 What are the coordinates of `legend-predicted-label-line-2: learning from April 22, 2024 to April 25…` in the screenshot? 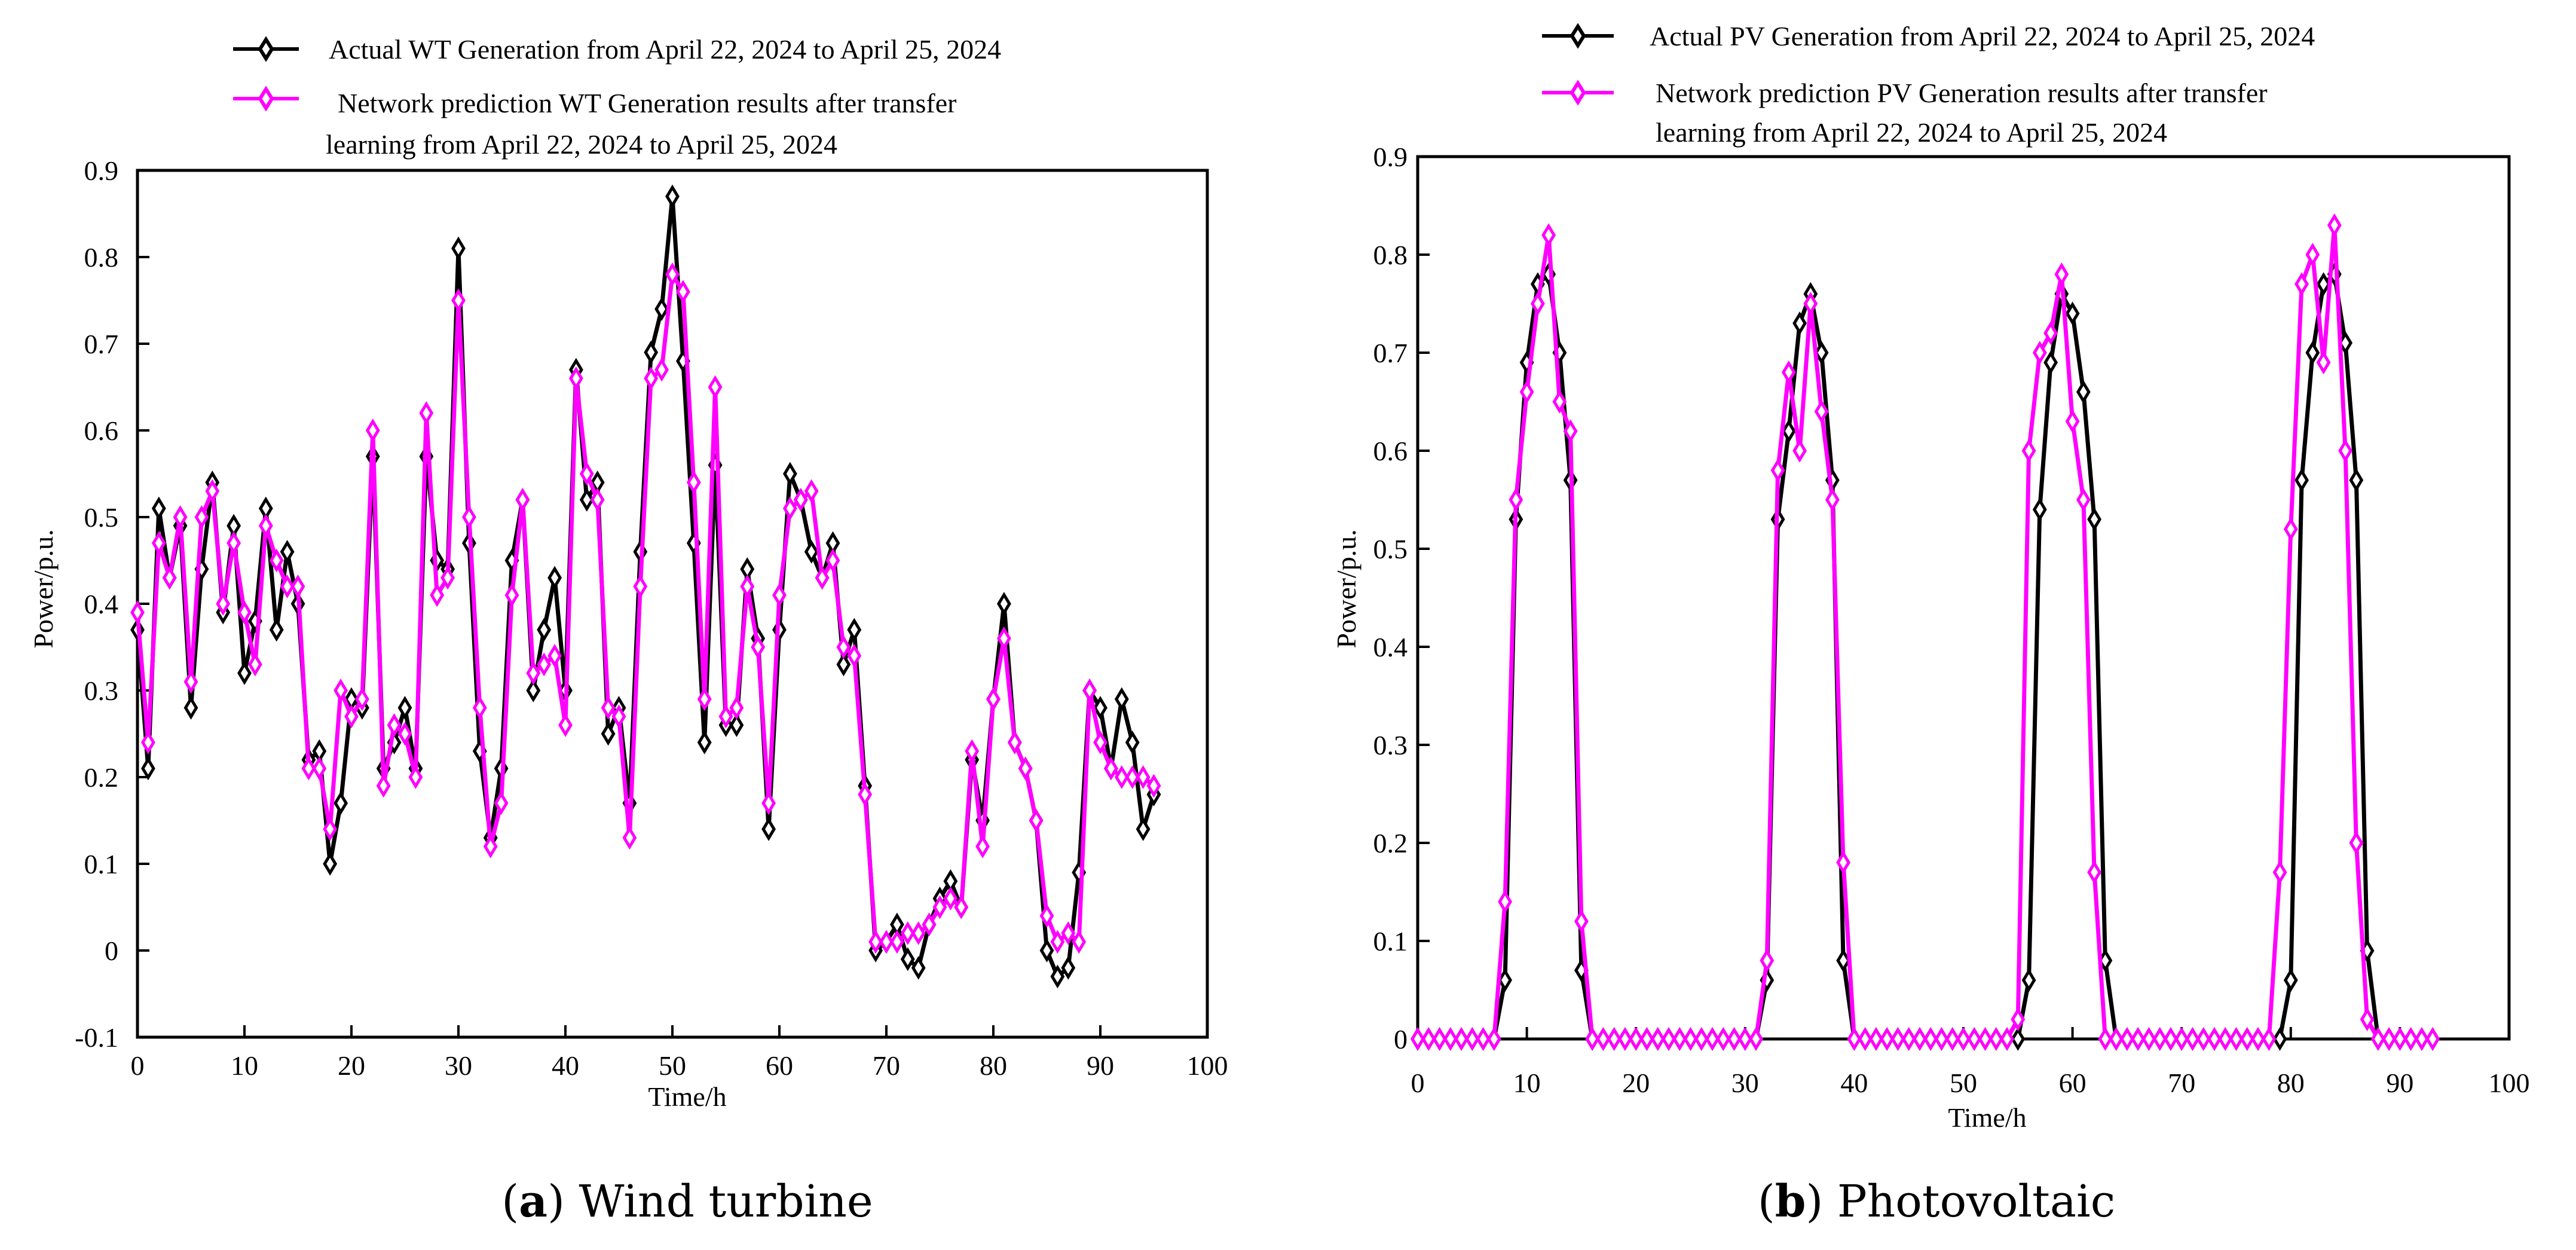 It's located at (1911, 132).